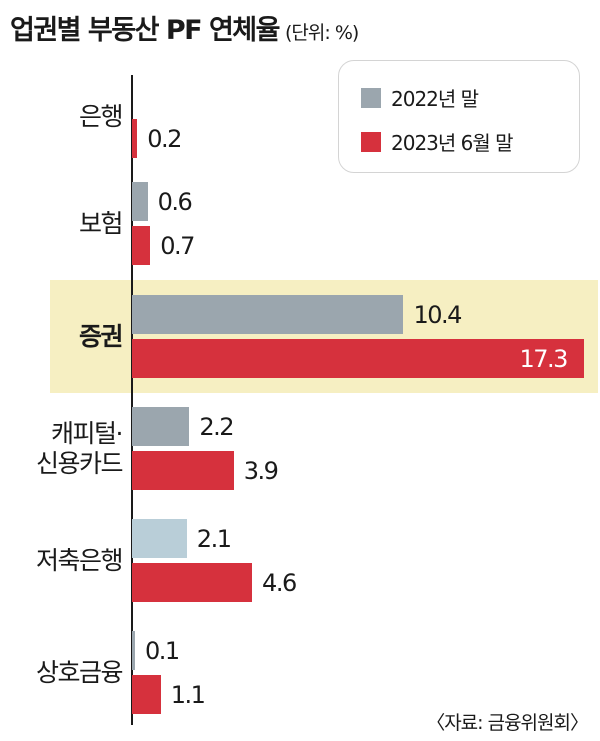 The image size is (600, 741). Describe the element at coordinates (435, 99) in the screenshot. I see `legend-label-2022: 2022년 말` at that location.